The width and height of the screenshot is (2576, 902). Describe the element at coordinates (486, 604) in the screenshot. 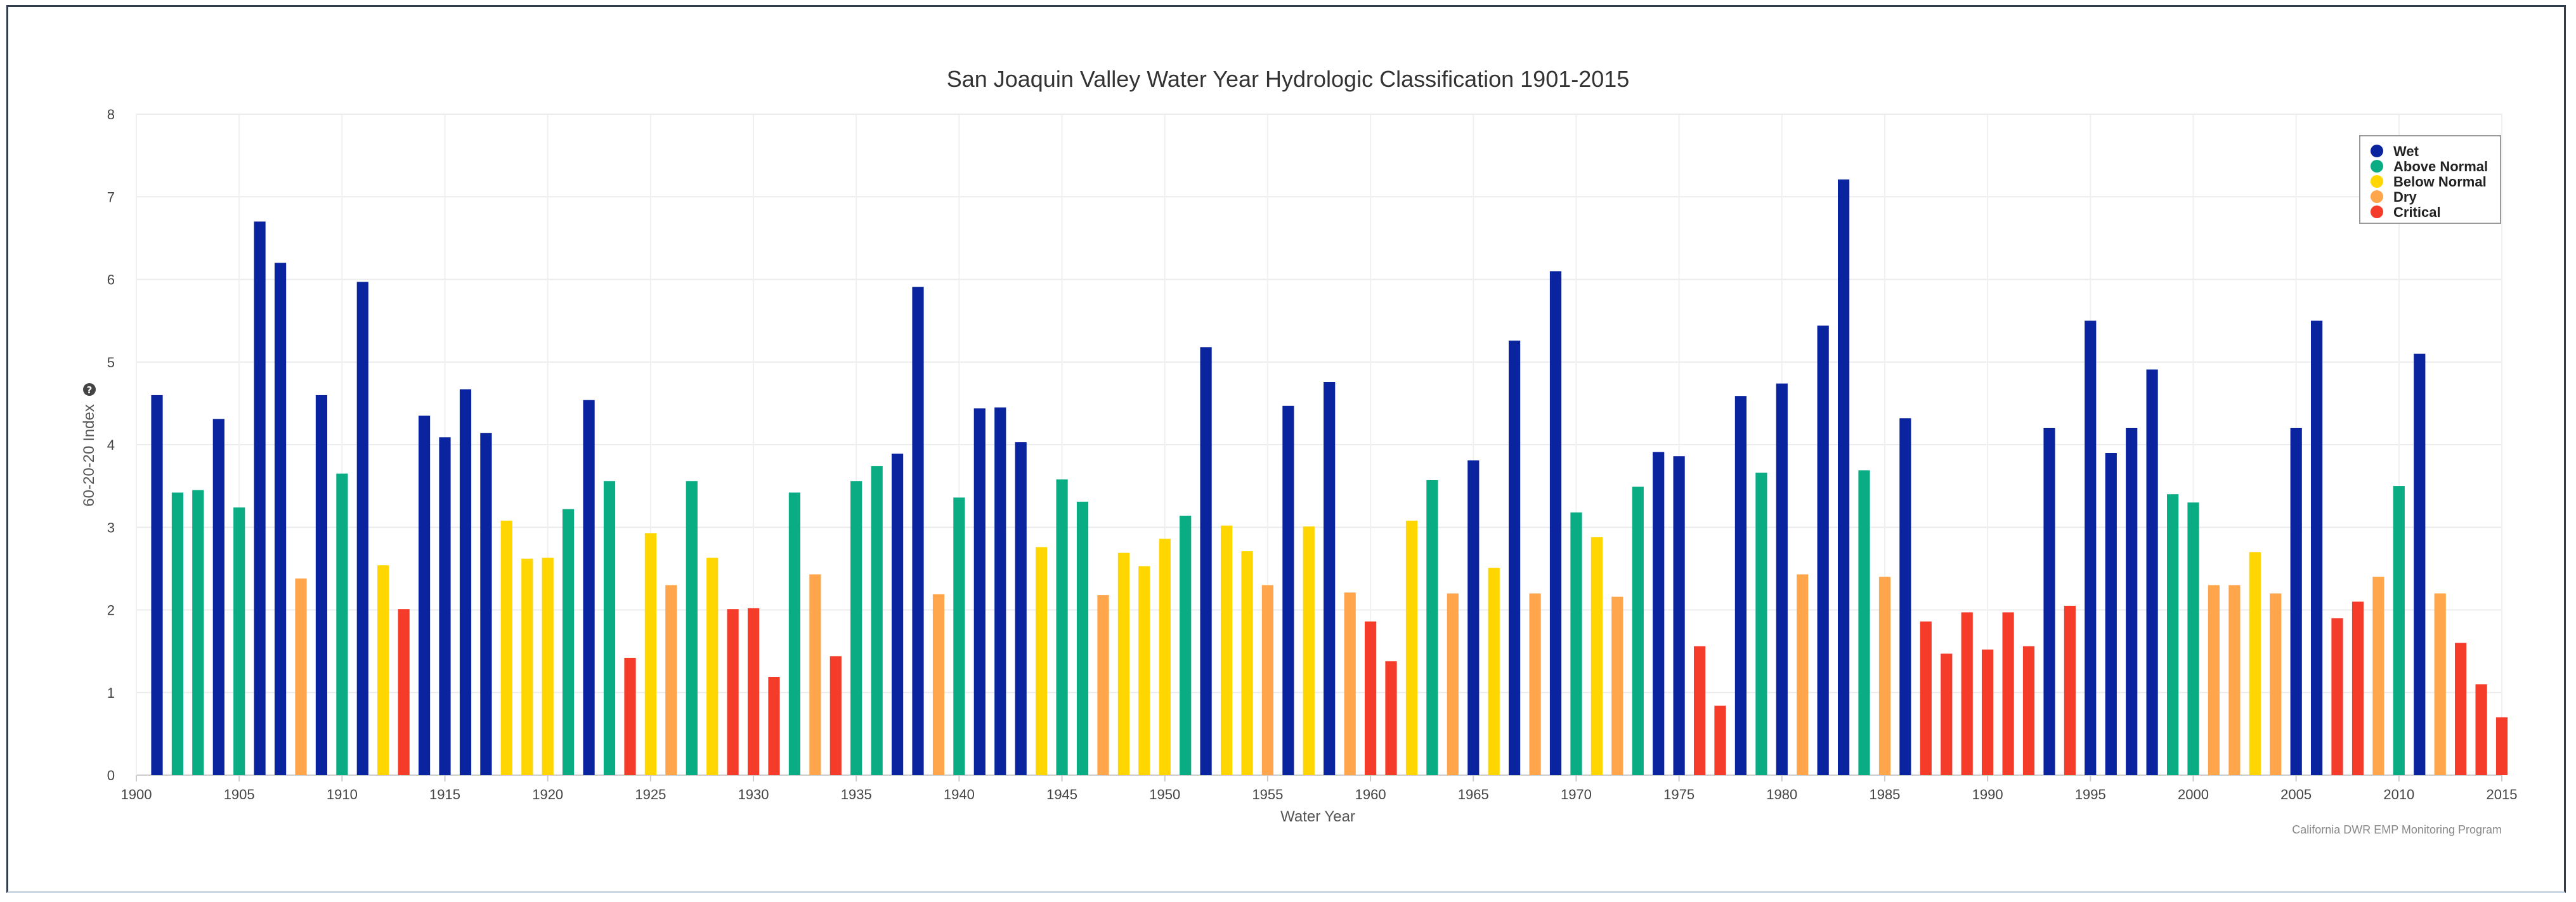

I see `bar-1917` at that location.